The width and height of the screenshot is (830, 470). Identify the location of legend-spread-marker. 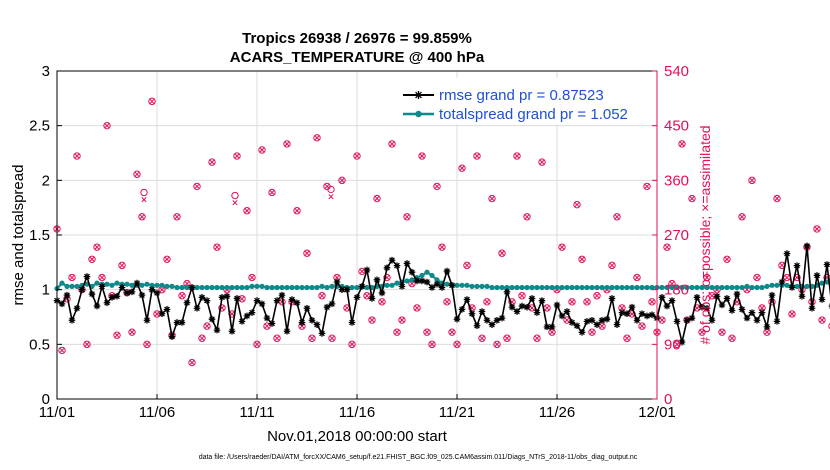
(418, 114).